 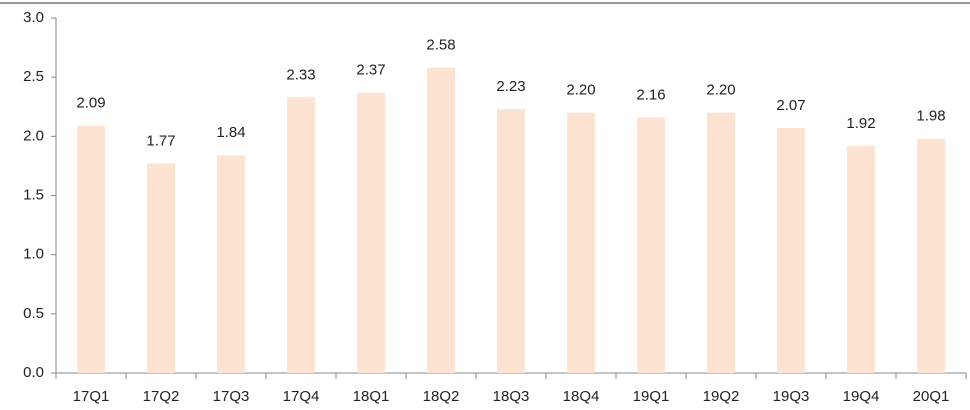 What do you see at coordinates (91, 396) in the screenshot?
I see `x-tick-label: 17Q1` at bounding box center [91, 396].